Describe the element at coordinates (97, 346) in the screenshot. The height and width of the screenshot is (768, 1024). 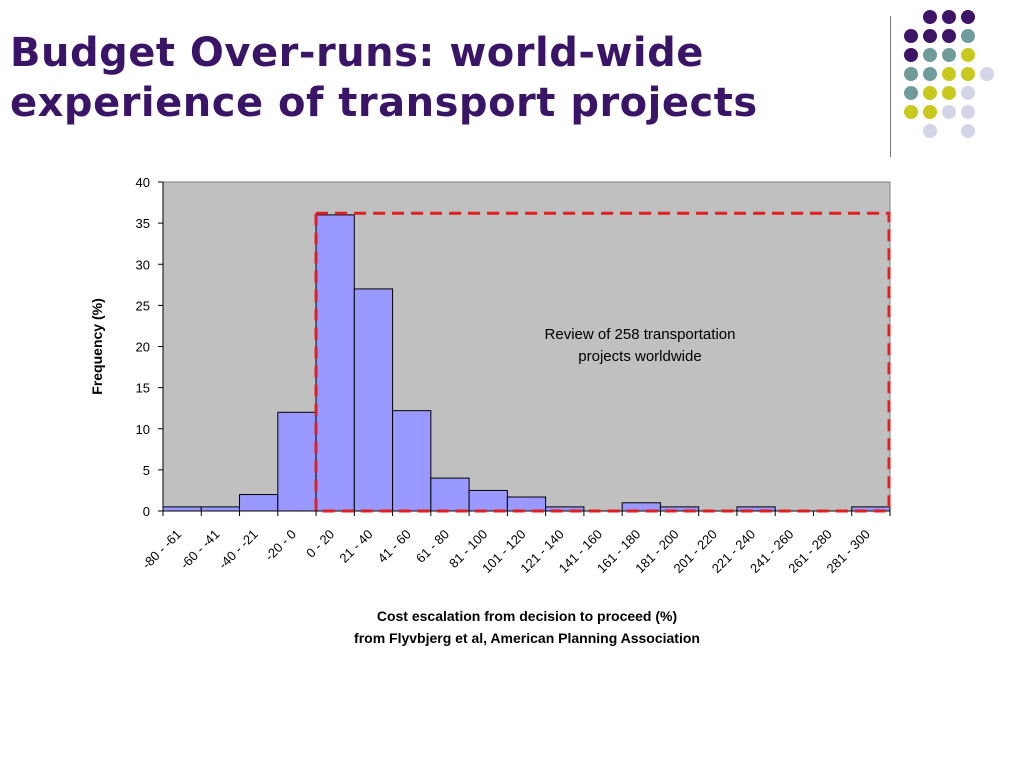
I see `y-axis-title: Frequency (%)` at that location.